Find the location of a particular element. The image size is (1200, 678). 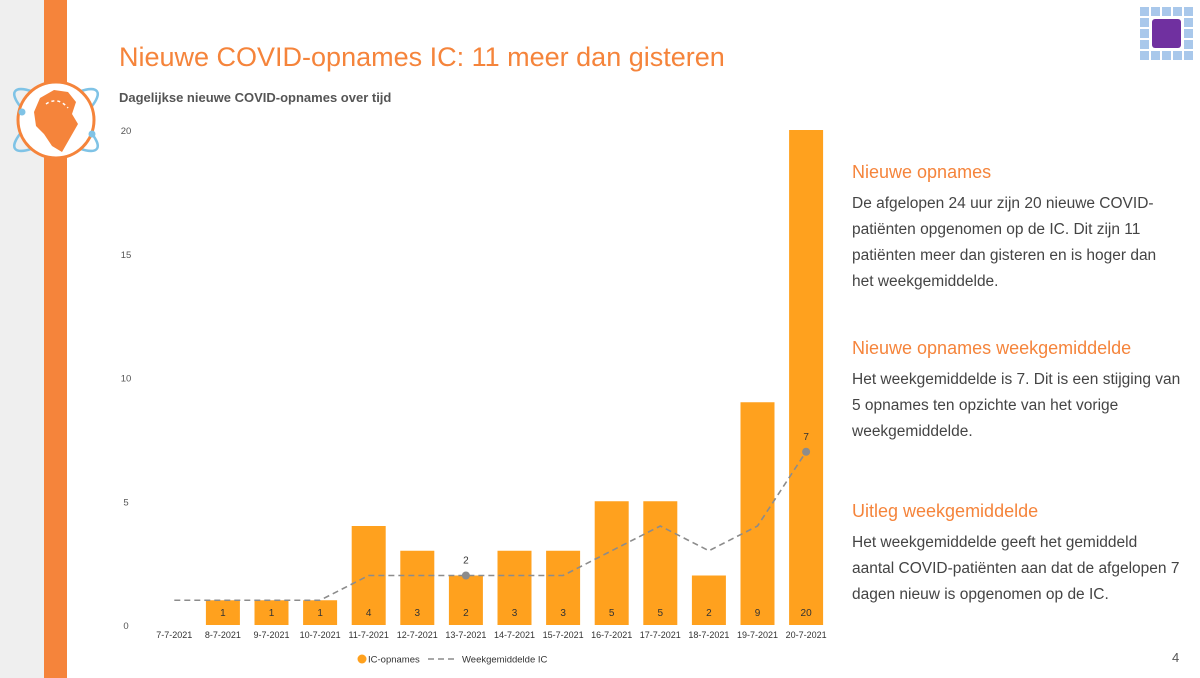

legend-line-label: Weekgemiddelde IC is located at coordinates (505, 660).